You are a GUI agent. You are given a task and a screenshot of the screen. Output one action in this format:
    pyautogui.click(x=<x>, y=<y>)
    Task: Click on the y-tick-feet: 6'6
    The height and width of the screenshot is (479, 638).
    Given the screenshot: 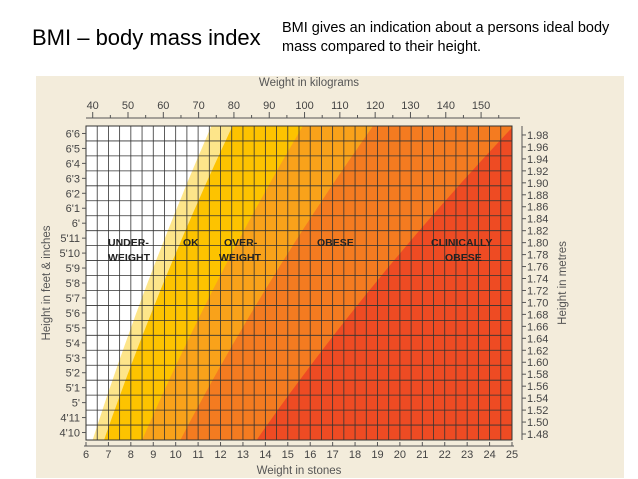 What is the action you would take?
    pyautogui.click(x=73, y=134)
    